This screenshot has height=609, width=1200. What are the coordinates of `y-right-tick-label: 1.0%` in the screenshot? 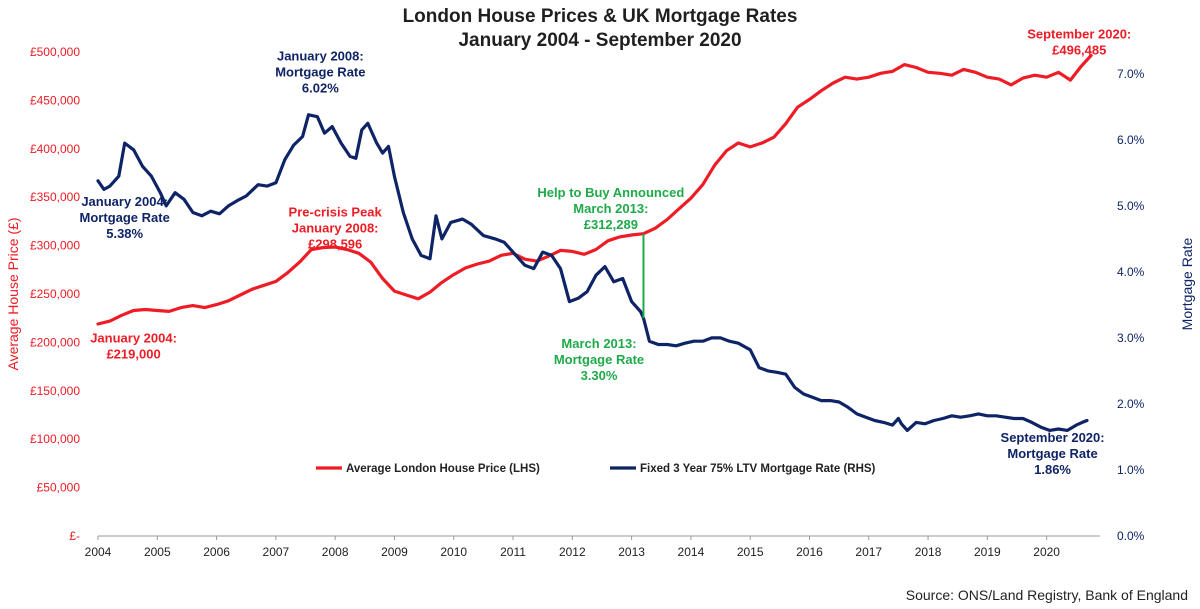 It's located at (1131, 470).